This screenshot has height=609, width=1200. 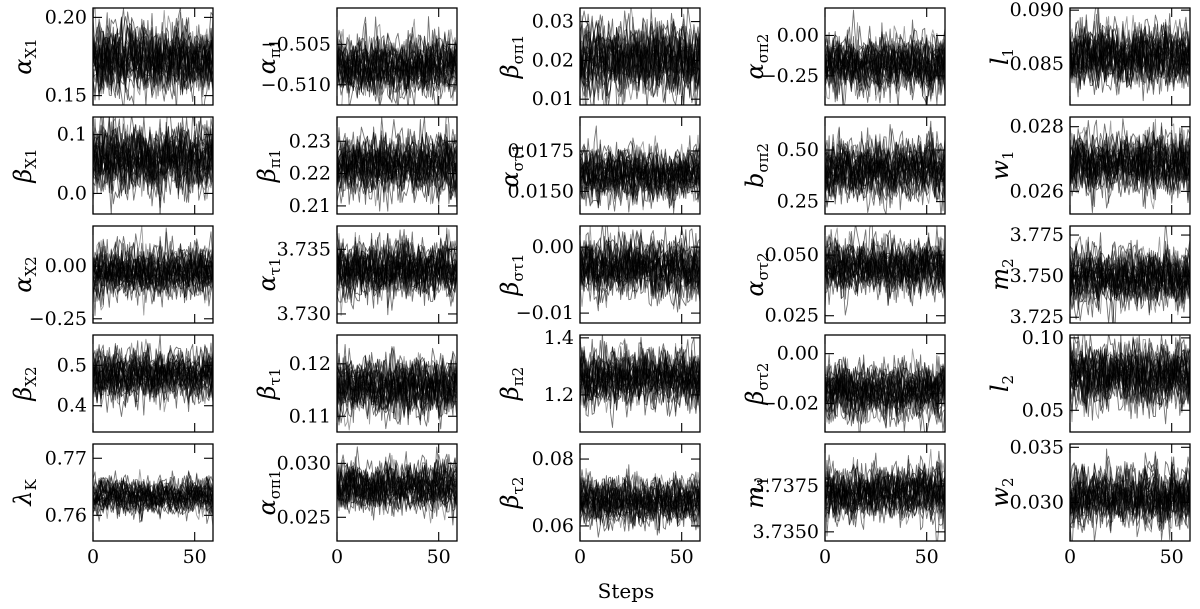 I want to click on trace-panel-15: 3.725 3.750 3.775 m2, so click(x=1088, y=276).